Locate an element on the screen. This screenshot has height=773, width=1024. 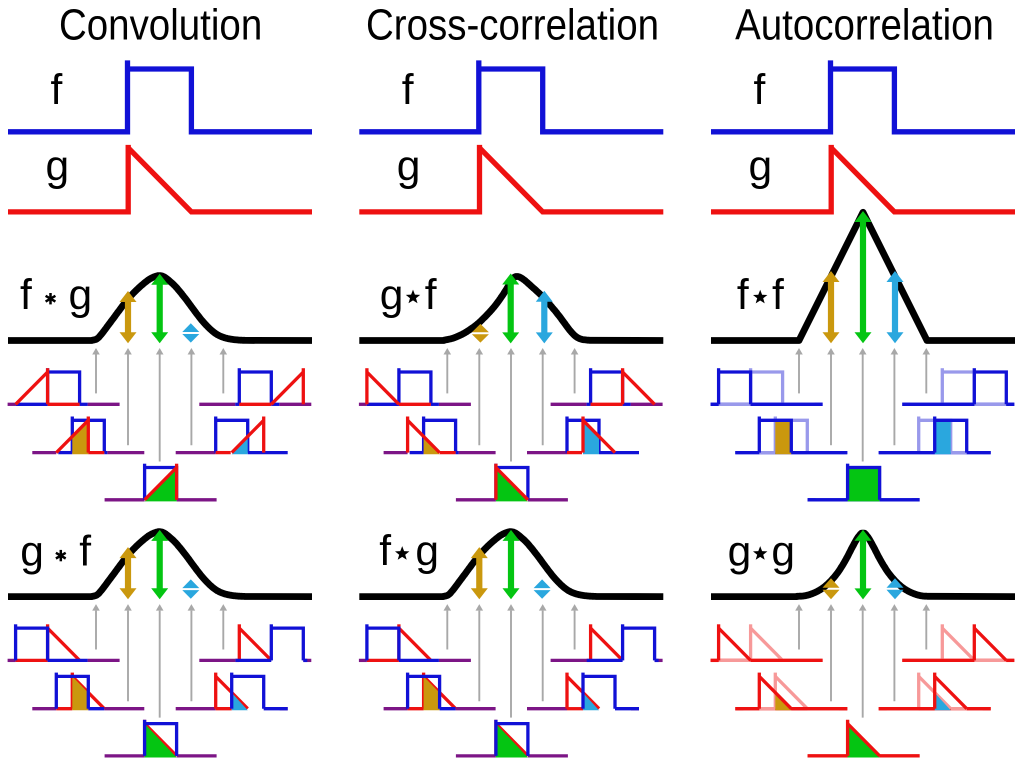
svg-text: Autocorrelation is located at coordinates (864, 24).